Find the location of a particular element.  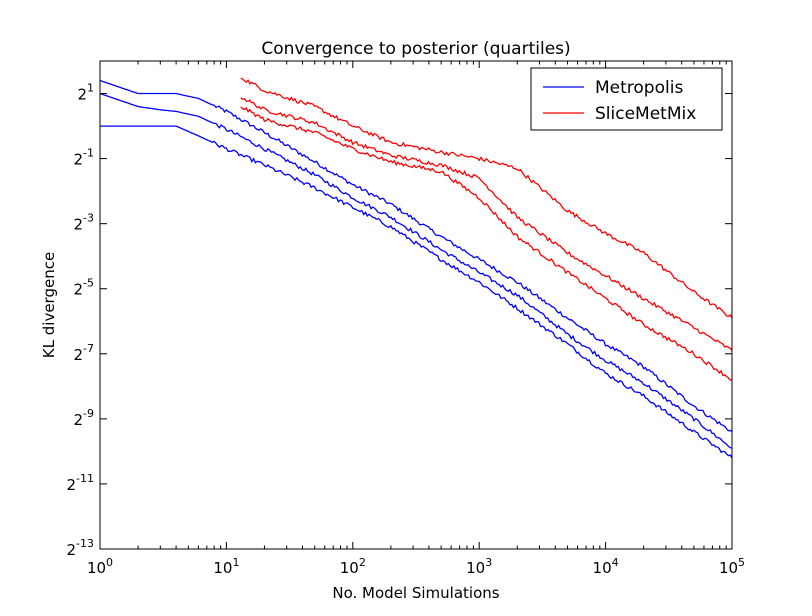

chart-title: Convergence to posterior (quartiles) is located at coordinates (415, 49).